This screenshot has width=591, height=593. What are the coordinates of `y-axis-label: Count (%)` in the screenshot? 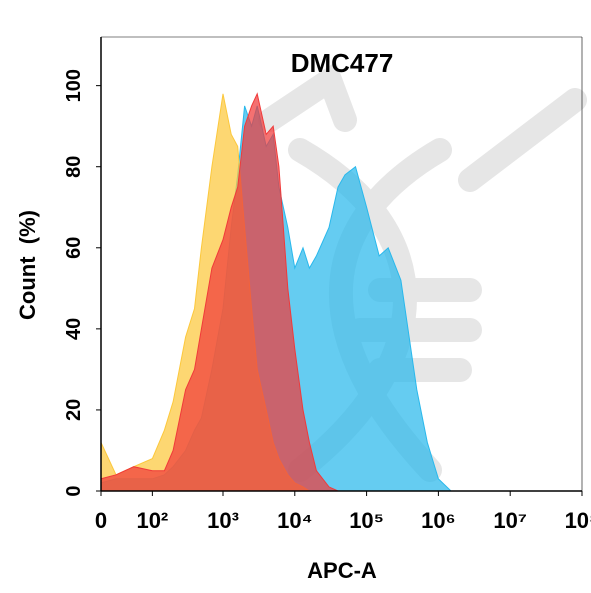 It's located at (27, 265).